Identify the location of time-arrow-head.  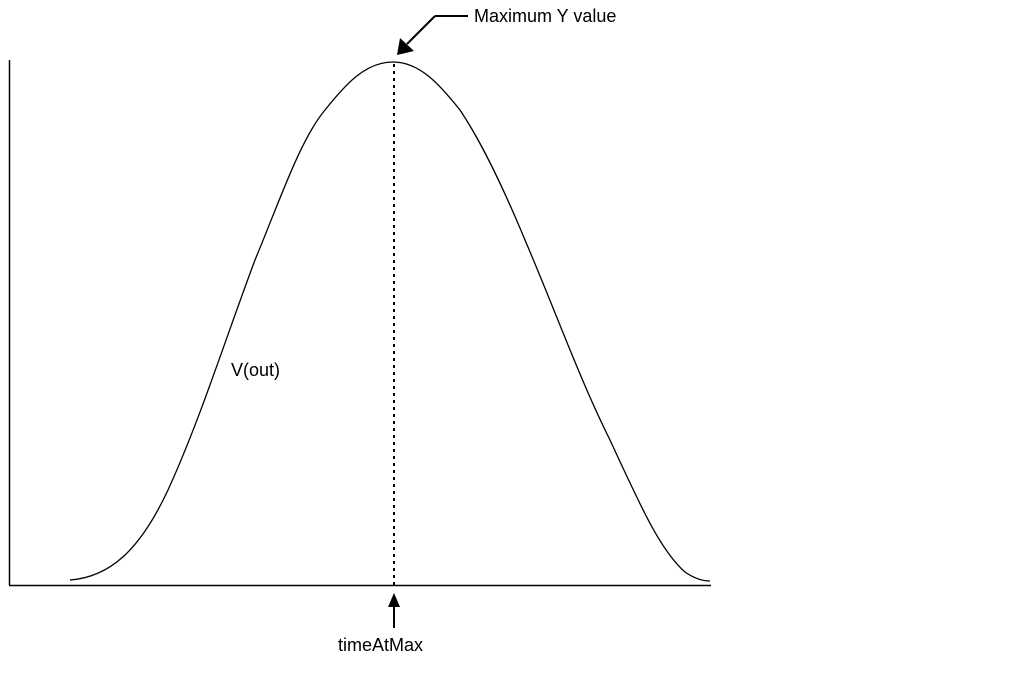
(394, 600).